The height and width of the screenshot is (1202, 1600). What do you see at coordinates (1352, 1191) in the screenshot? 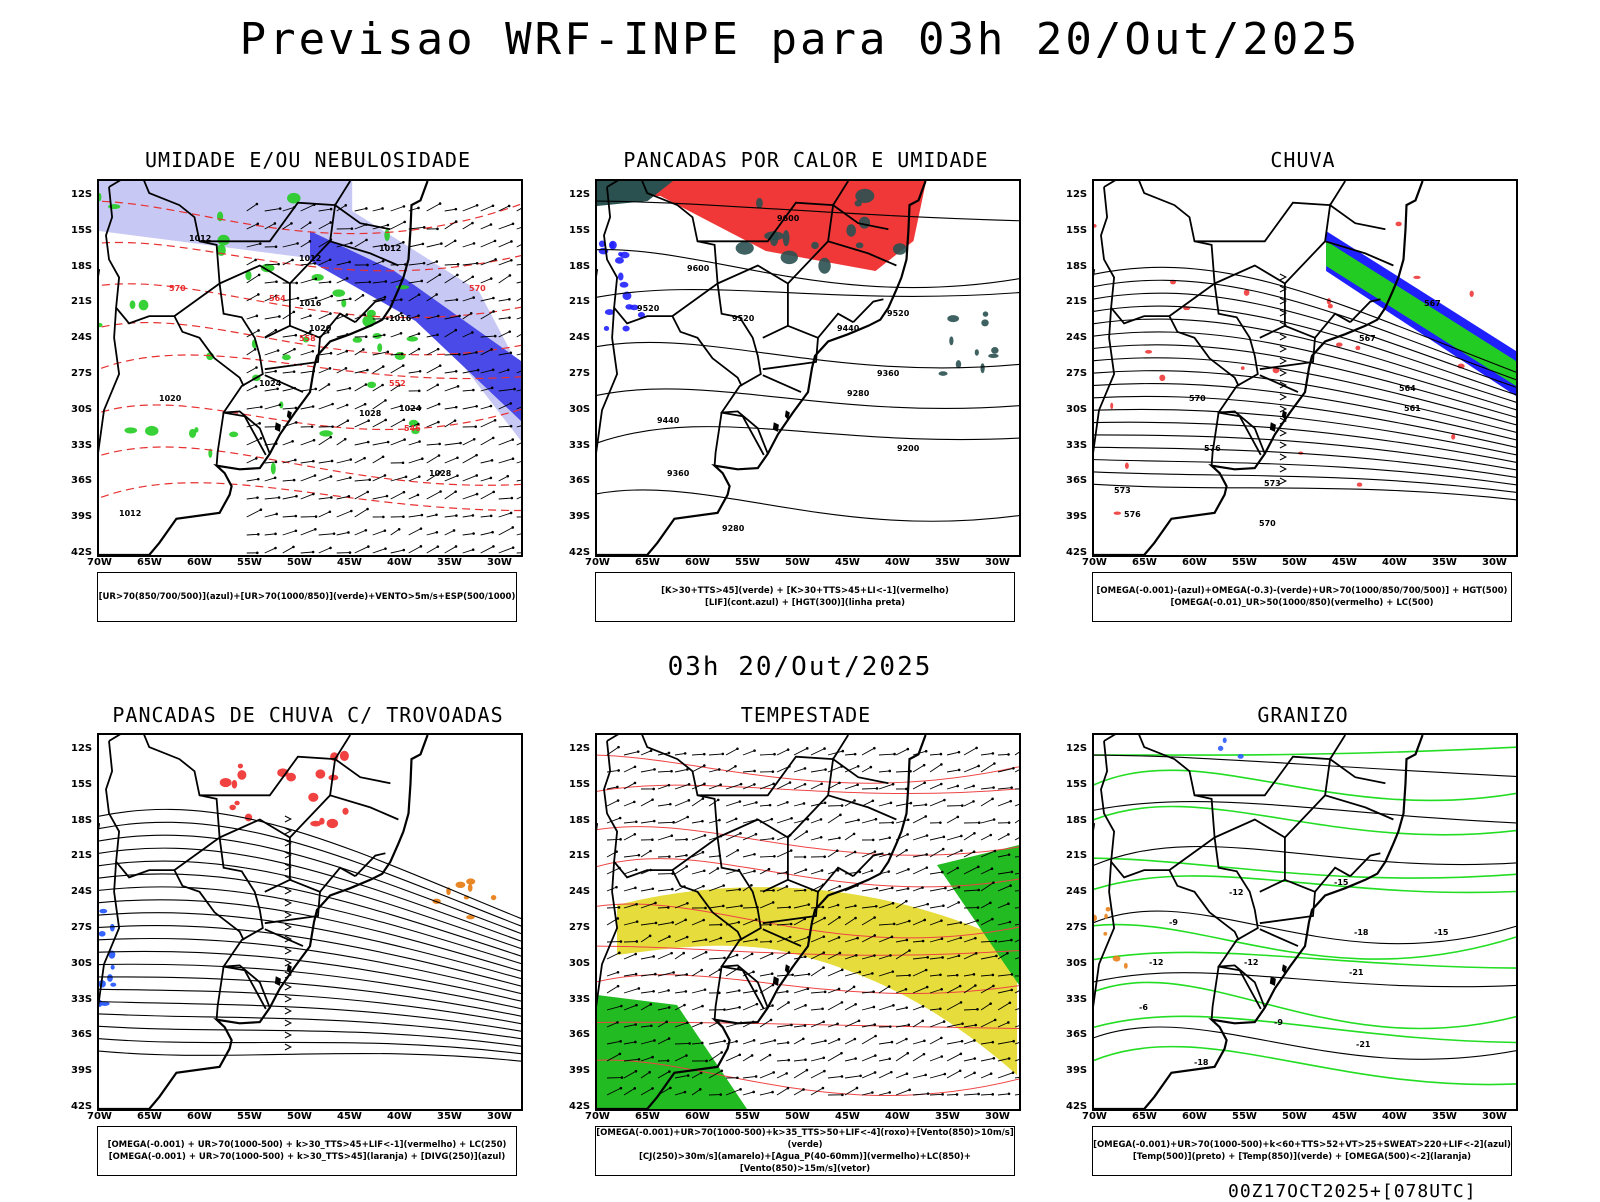
I see `run-info-footer: 00Z17OCT2025+[078UTC]` at bounding box center [1352, 1191].